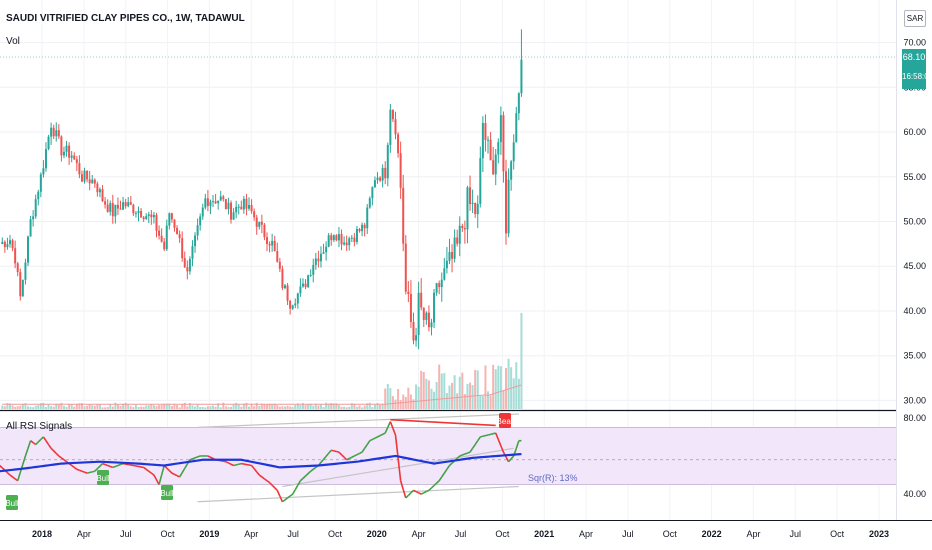  What do you see at coordinates (915, 18) in the screenshot?
I see `currency-button: SAR` at bounding box center [915, 18].